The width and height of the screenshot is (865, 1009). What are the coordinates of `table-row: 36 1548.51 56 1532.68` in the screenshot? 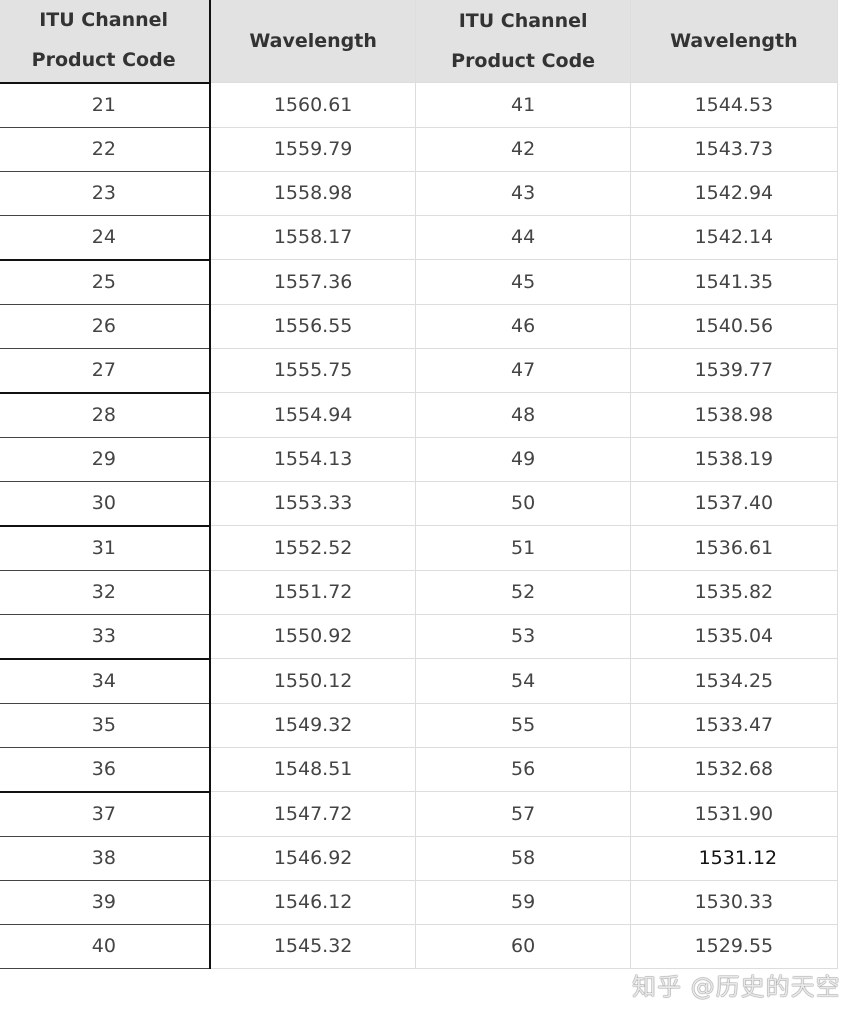 It's located at (419, 769).